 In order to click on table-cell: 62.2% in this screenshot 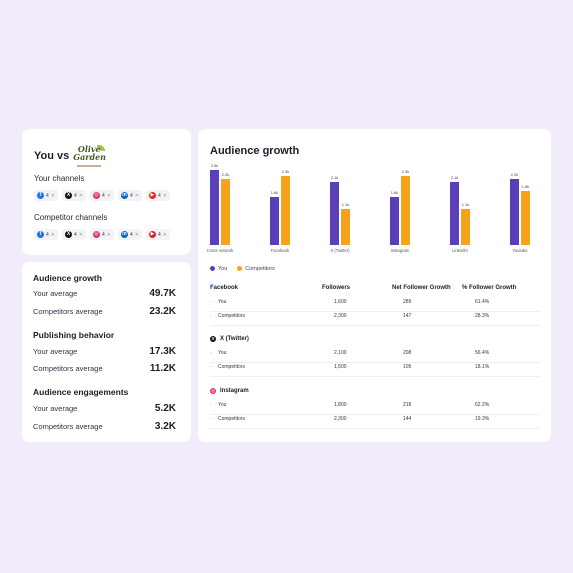, I will do `click(482, 405)`.